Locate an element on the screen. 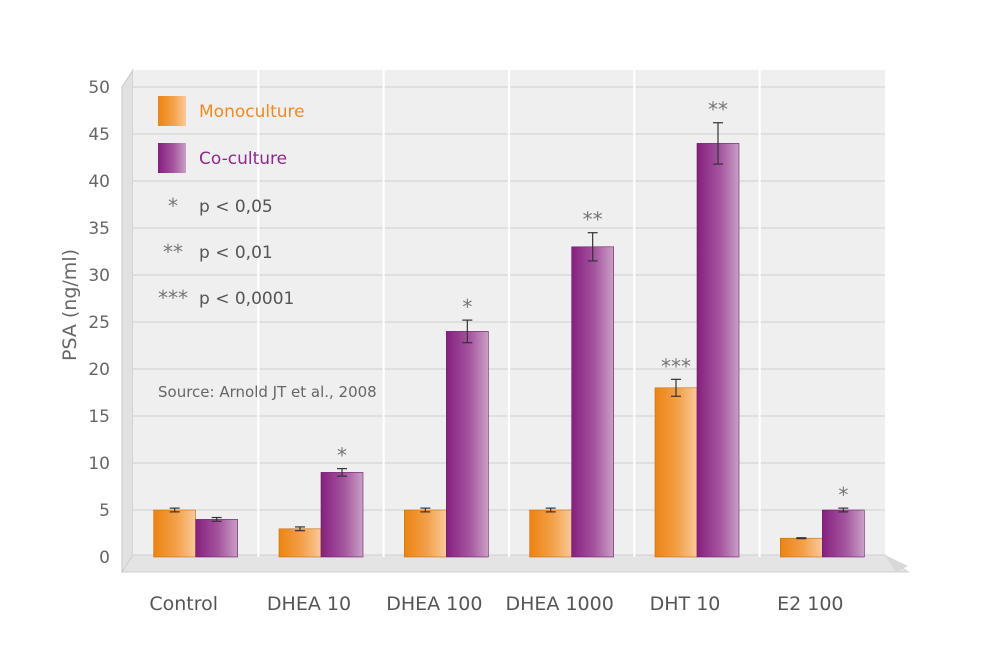 The width and height of the screenshot is (1000, 669). y-tick-label: 20 is located at coordinates (99, 370).